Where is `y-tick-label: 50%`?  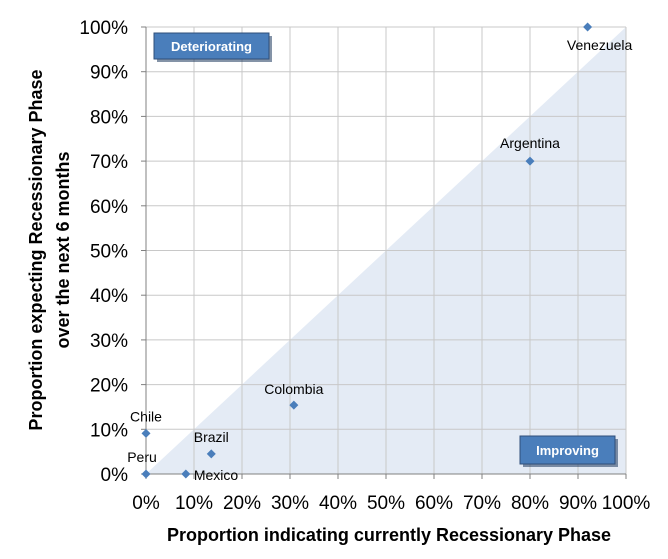 y-tick-label: 50% is located at coordinates (109, 252).